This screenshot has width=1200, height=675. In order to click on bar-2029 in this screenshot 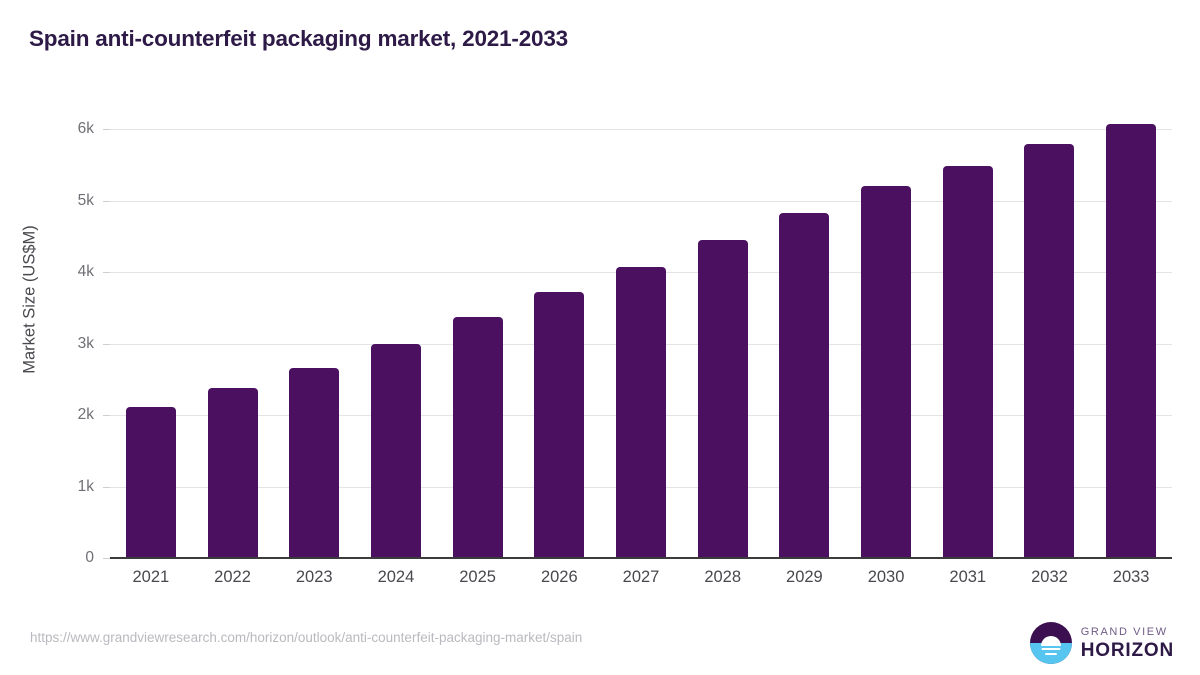, I will do `click(804, 385)`.